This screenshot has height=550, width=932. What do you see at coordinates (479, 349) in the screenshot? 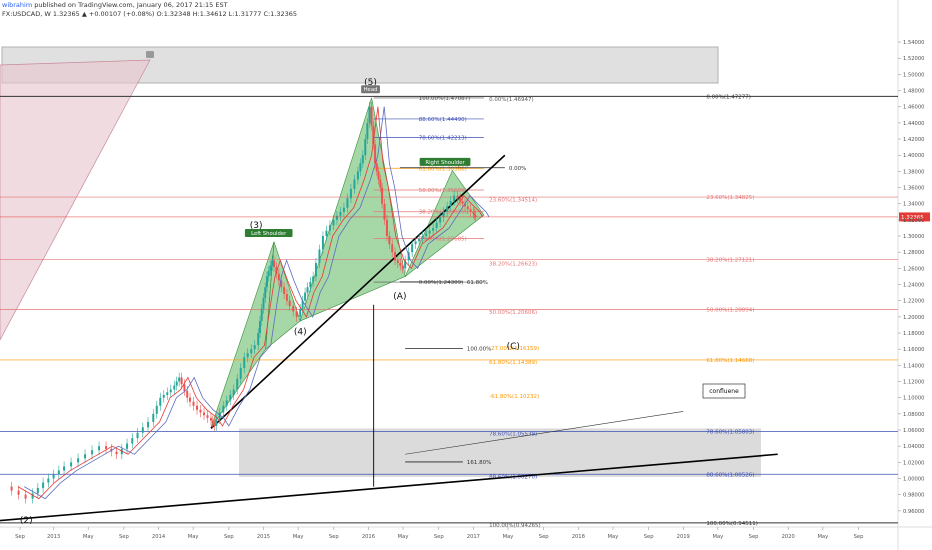
I see `ratio-label: 100.00%` at bounding box center [479, 349].